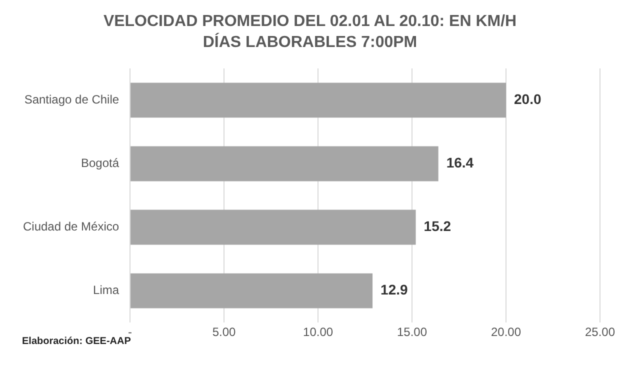 Image resolution: width=640 pixels, height=373 pixels. Describe the element at coordinates (310, 21) in the screenshot. I see `chart-title: VELOCIDAD PROMEDIO DEL 02.01 AL 20.10: EN KM/H` at that location.